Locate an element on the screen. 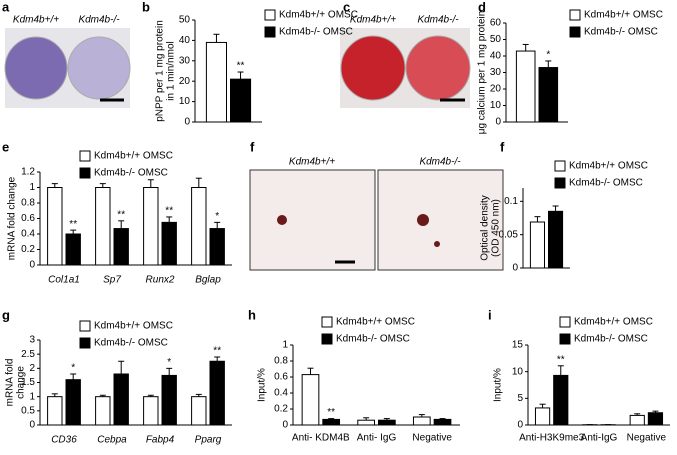 The height and width of the screenshot is (455, 677). y-axis-label: mRNA fold is located at coordinates (10, 383).